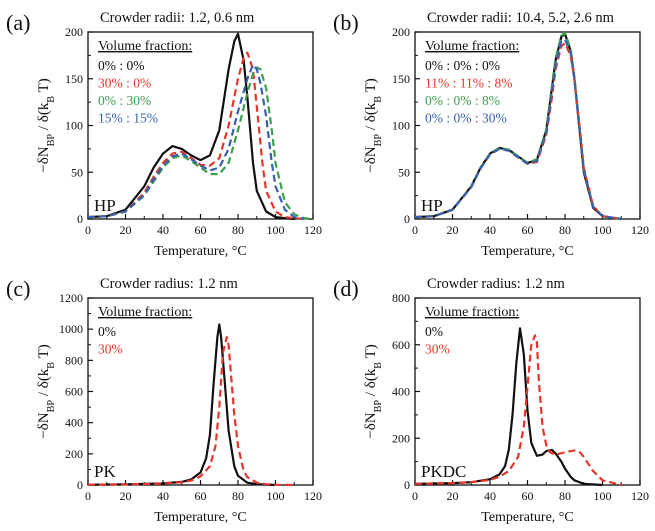 This screenshot has width=655, height=531. I want to click on legend-entry-3: 0% : 0% : 30%, so click(466, 118).